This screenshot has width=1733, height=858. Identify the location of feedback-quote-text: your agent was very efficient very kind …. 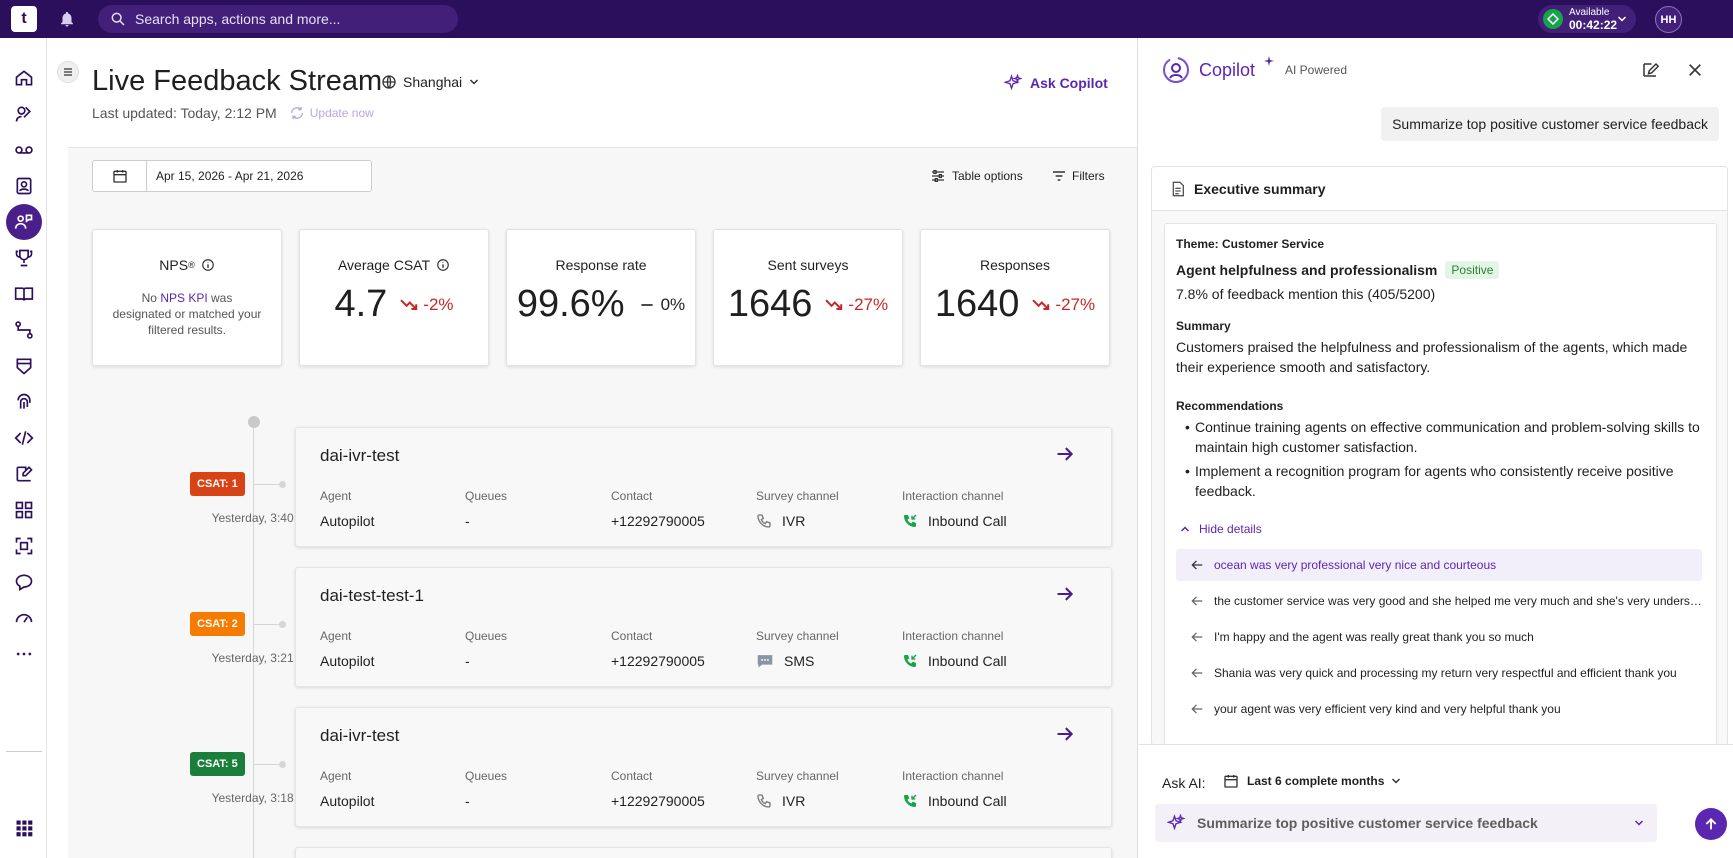
(1387, 709).